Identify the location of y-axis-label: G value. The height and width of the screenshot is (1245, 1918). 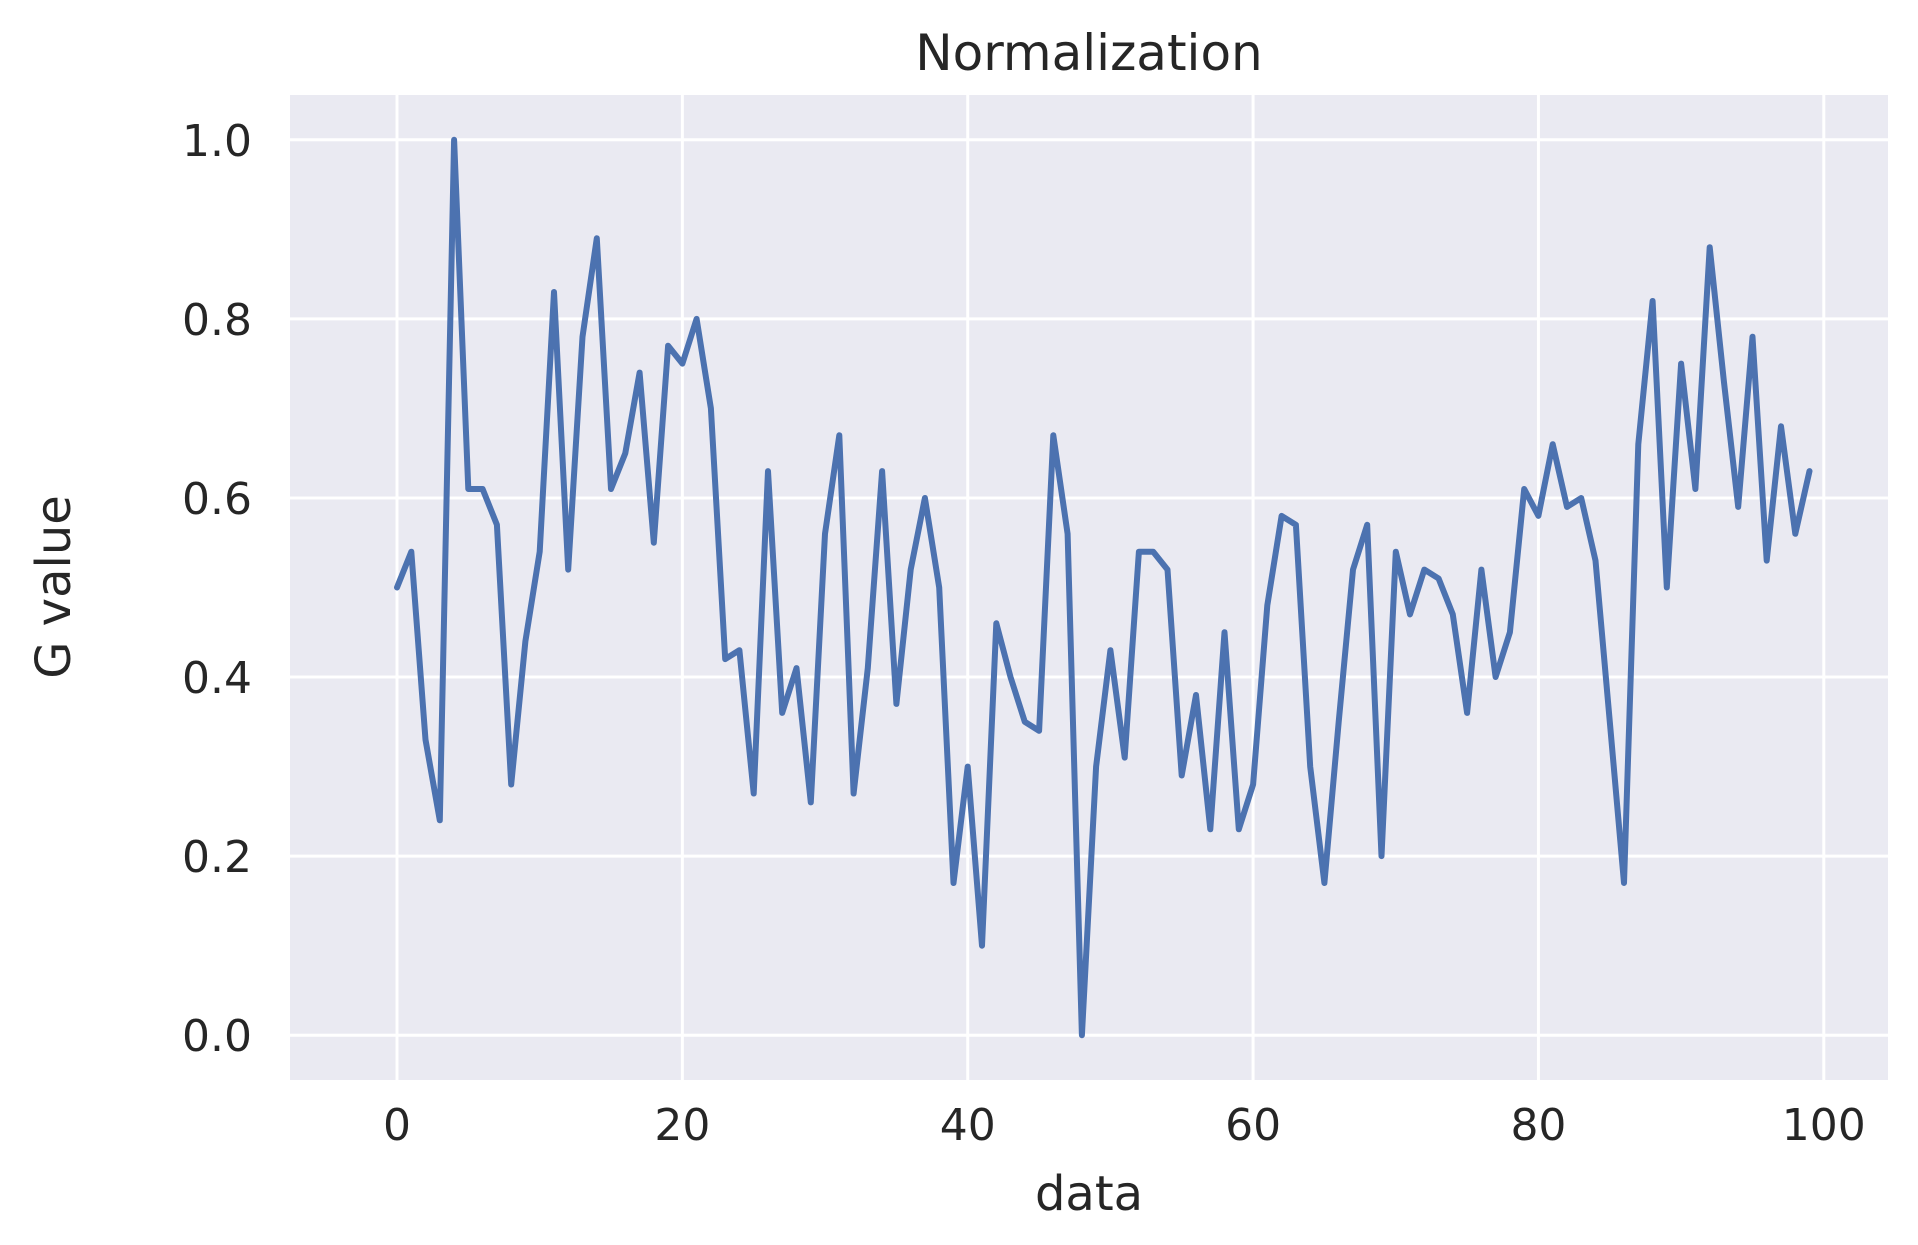
(54, 587).